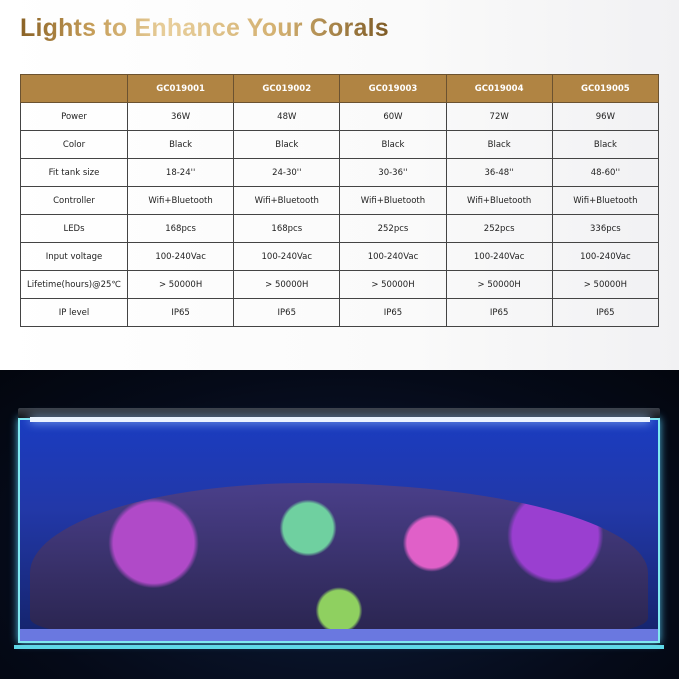  I want to click on table-cell: 24-30'', so click(287, 172).